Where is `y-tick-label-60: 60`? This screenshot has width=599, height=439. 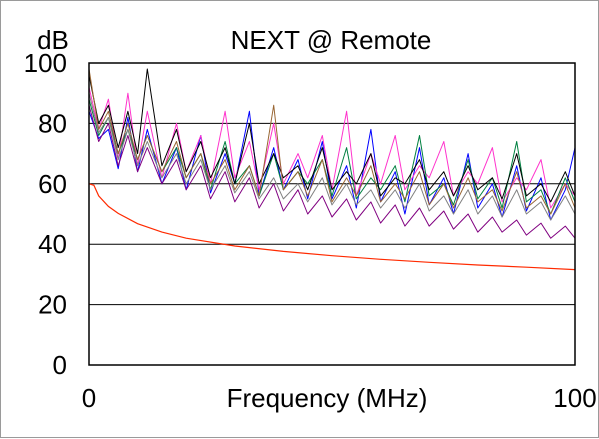 y-tick-label-60: 60 is located at coordinates (52, 184).